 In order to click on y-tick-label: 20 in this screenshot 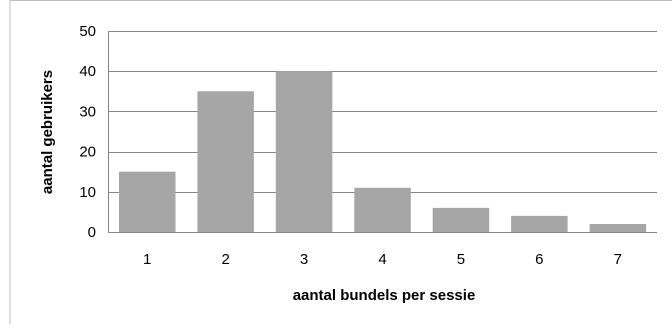, I will do `click(87, 152)`.